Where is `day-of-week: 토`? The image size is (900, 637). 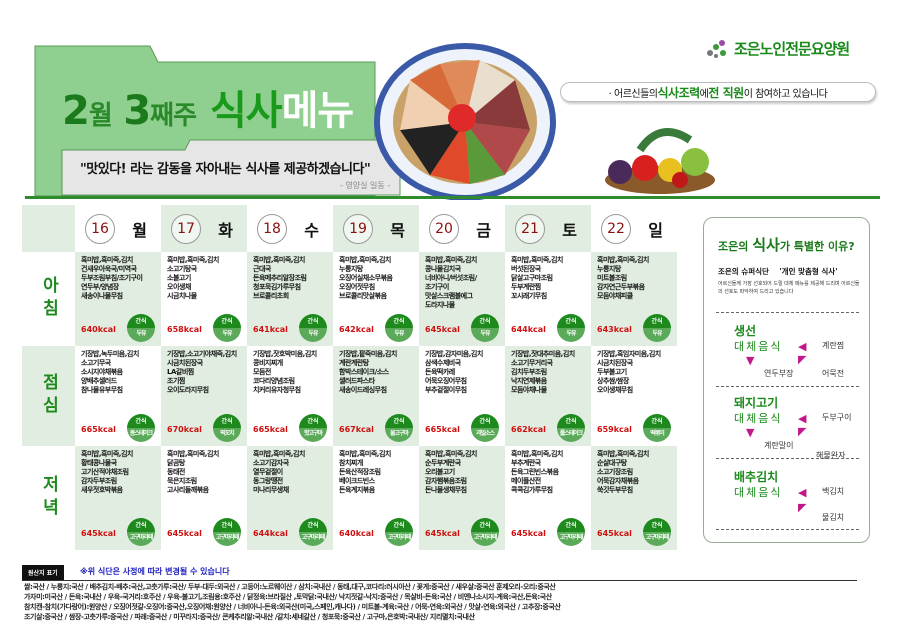
day-of-week: 토 is located at coordinates (569, 230).